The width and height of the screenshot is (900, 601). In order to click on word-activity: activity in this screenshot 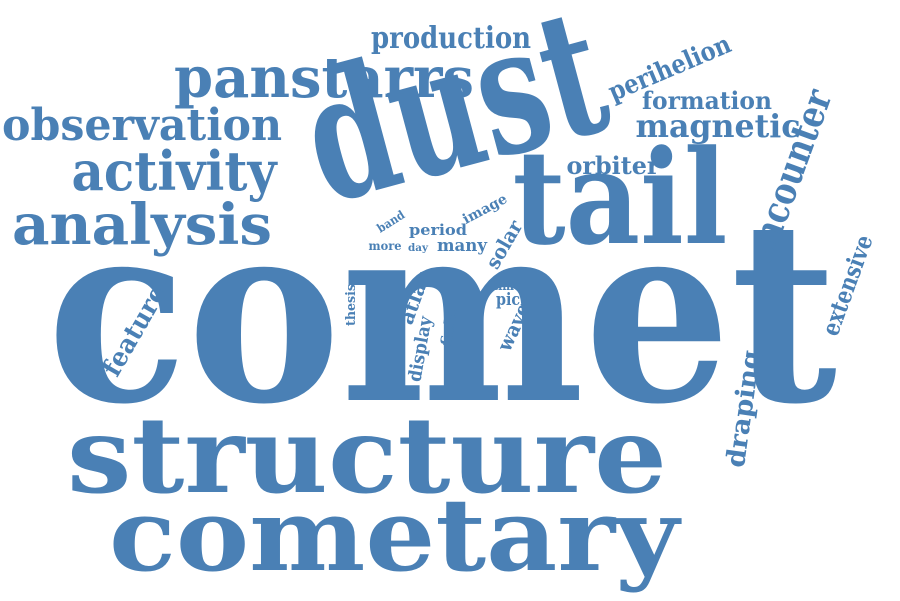, I will do `click(175, 171)`.